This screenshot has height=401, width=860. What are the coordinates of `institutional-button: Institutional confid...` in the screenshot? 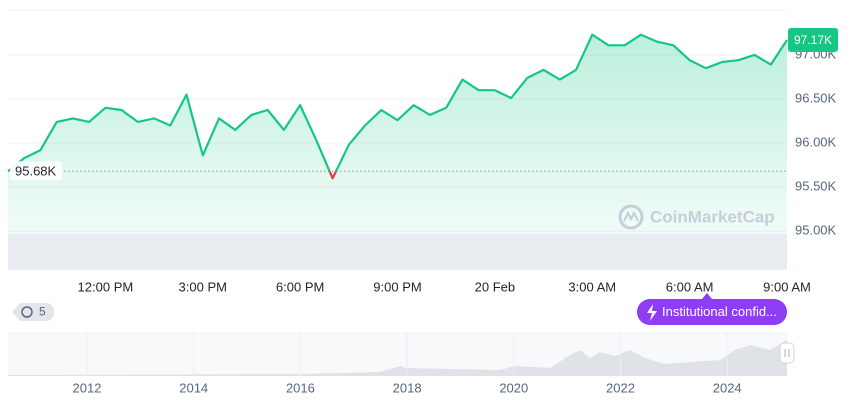 It's located at (712, 309).